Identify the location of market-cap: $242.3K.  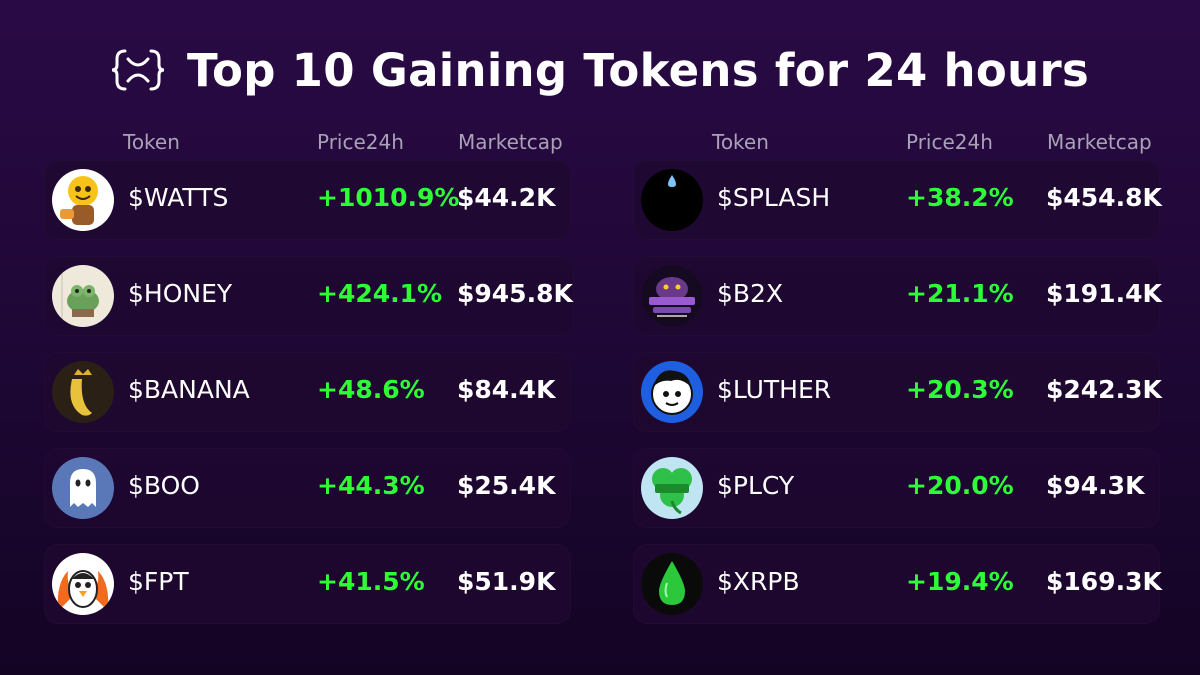
(1104, 389).